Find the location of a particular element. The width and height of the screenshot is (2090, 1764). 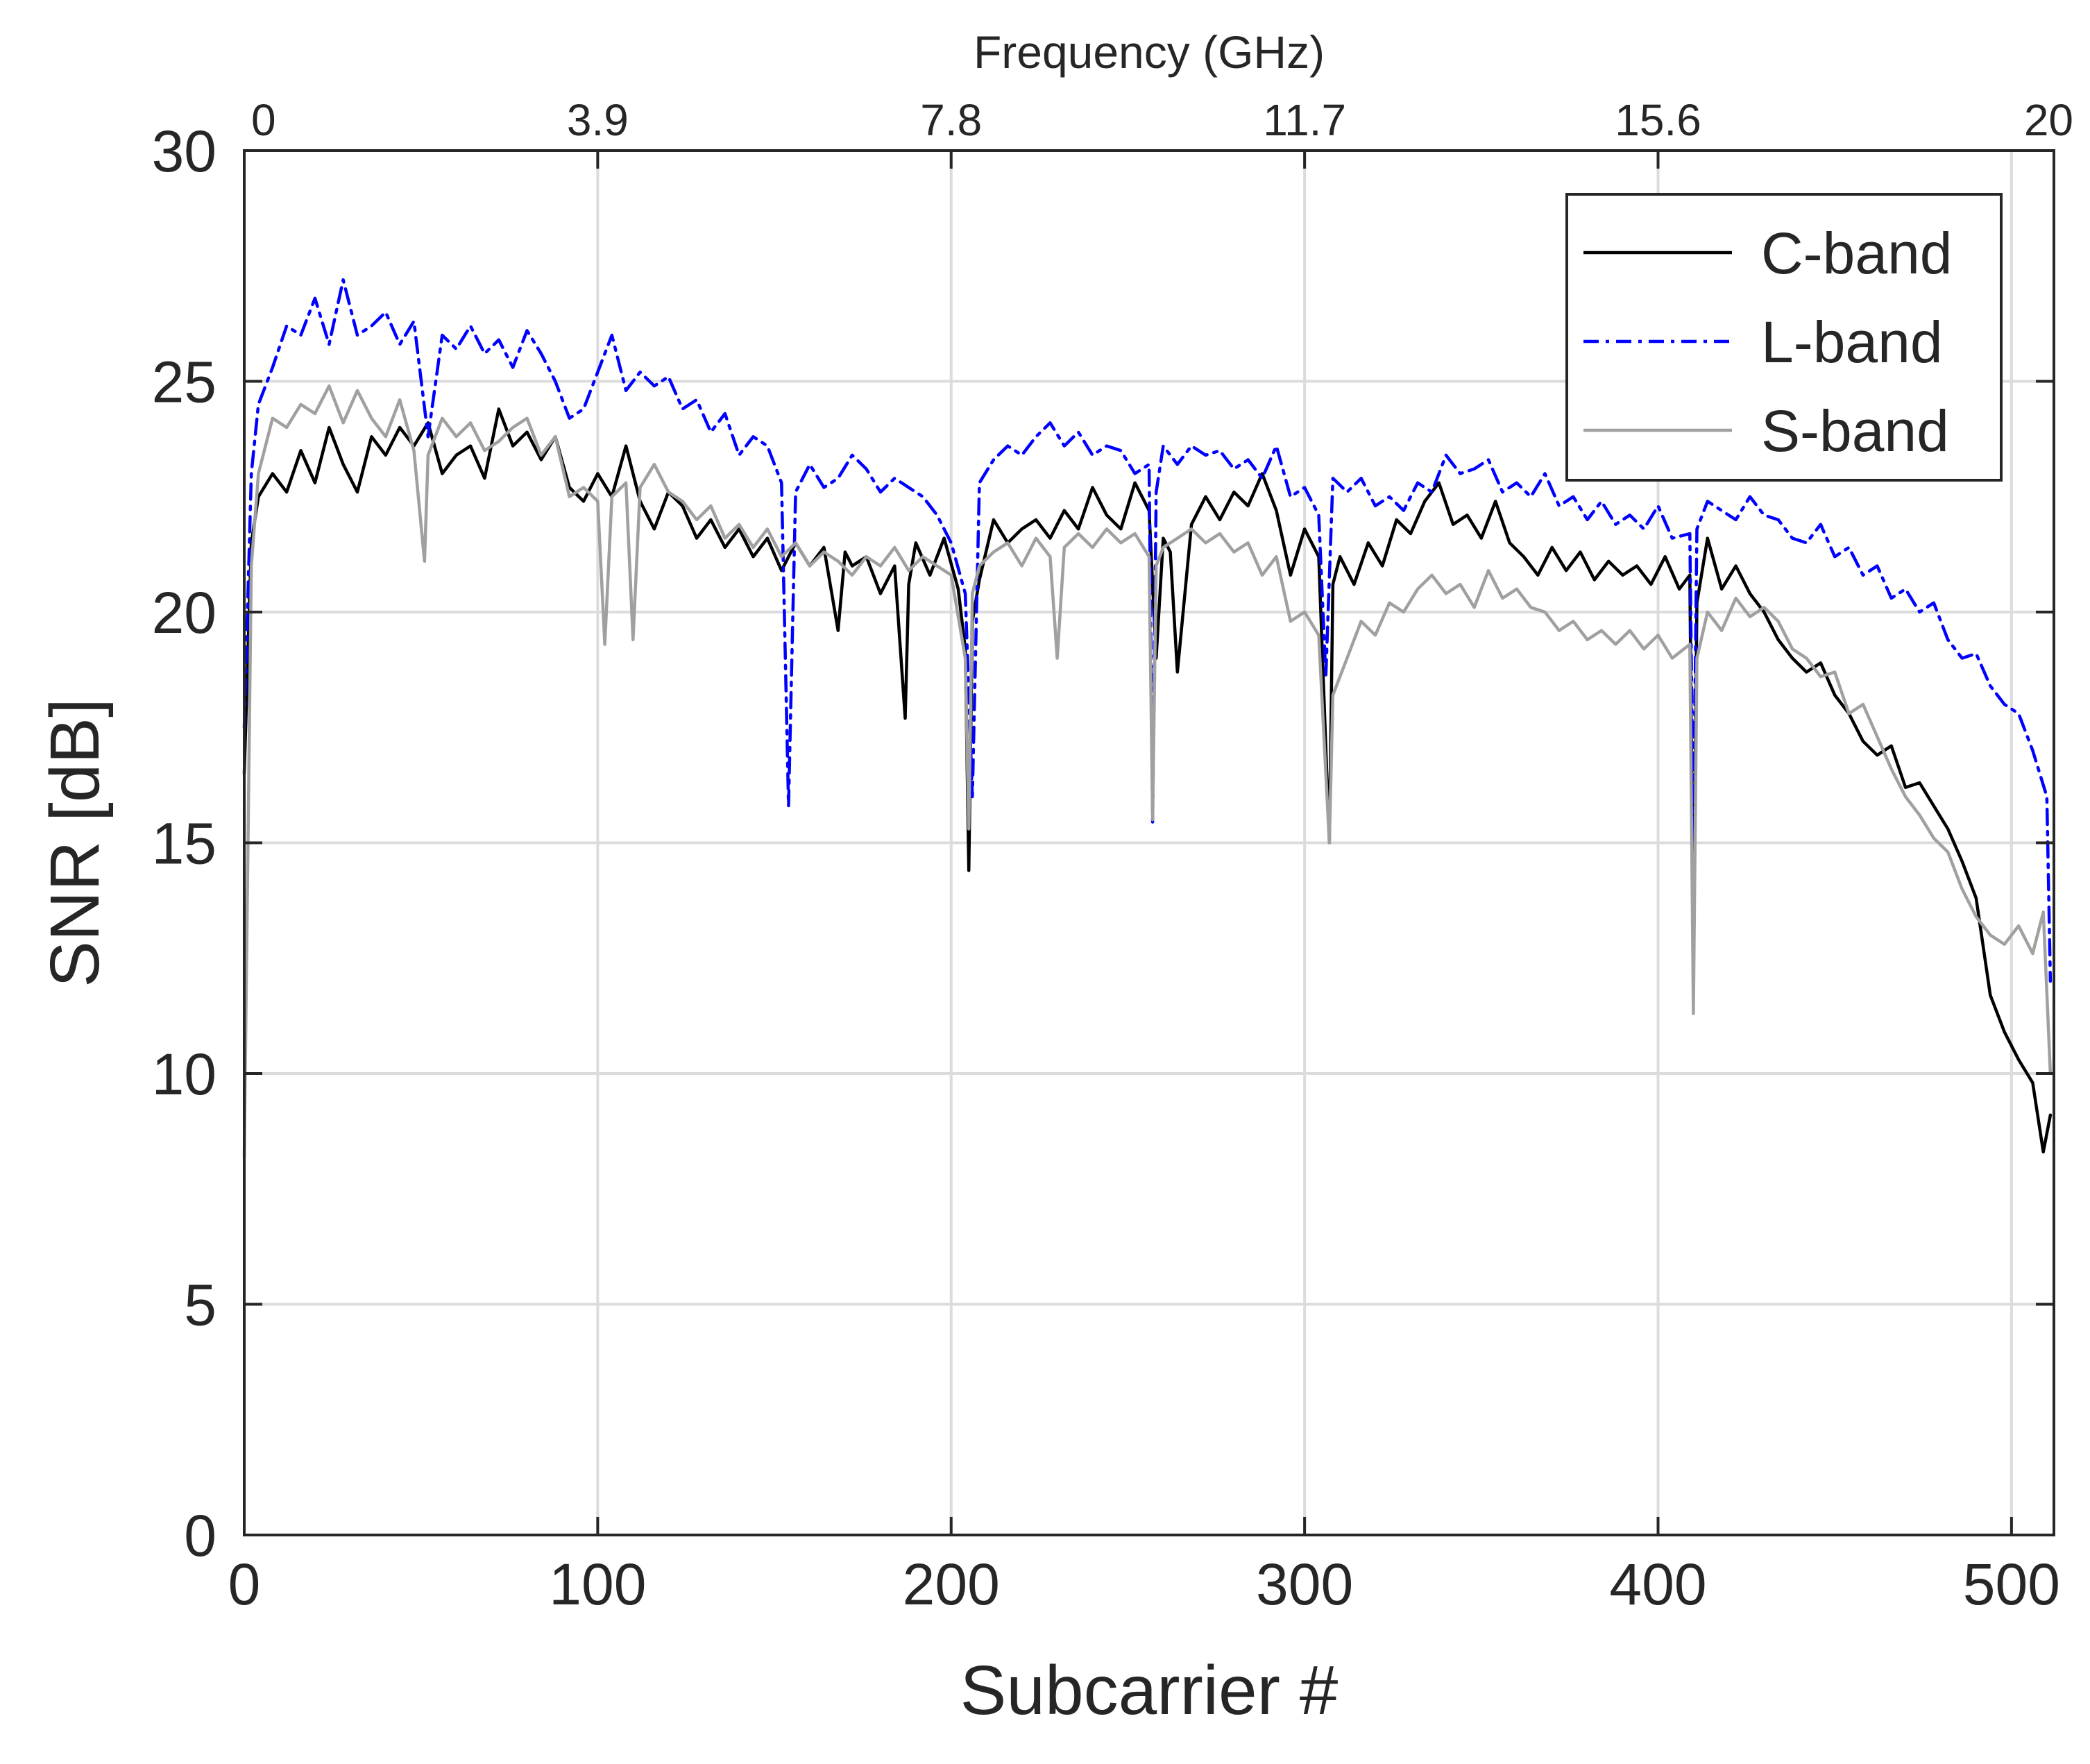

y-tick-label: 25 is located at coordinates (184, 382).